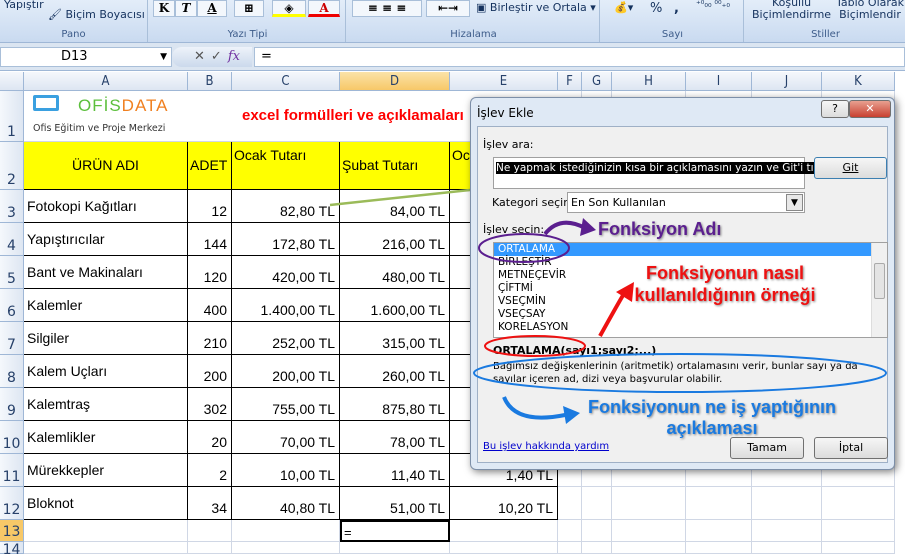 This screenshot has width=905, height=558. What do you see at coordinates (286, 305) in the screenshot?
I see `value-cell: 1.400,00 TL` at bounding box center [286, 305].